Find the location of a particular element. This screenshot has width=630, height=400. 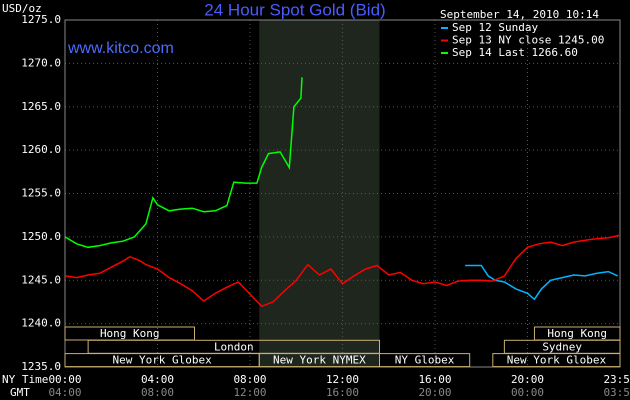

site-label: www.kitco.com is located at coordinates (120, 48).